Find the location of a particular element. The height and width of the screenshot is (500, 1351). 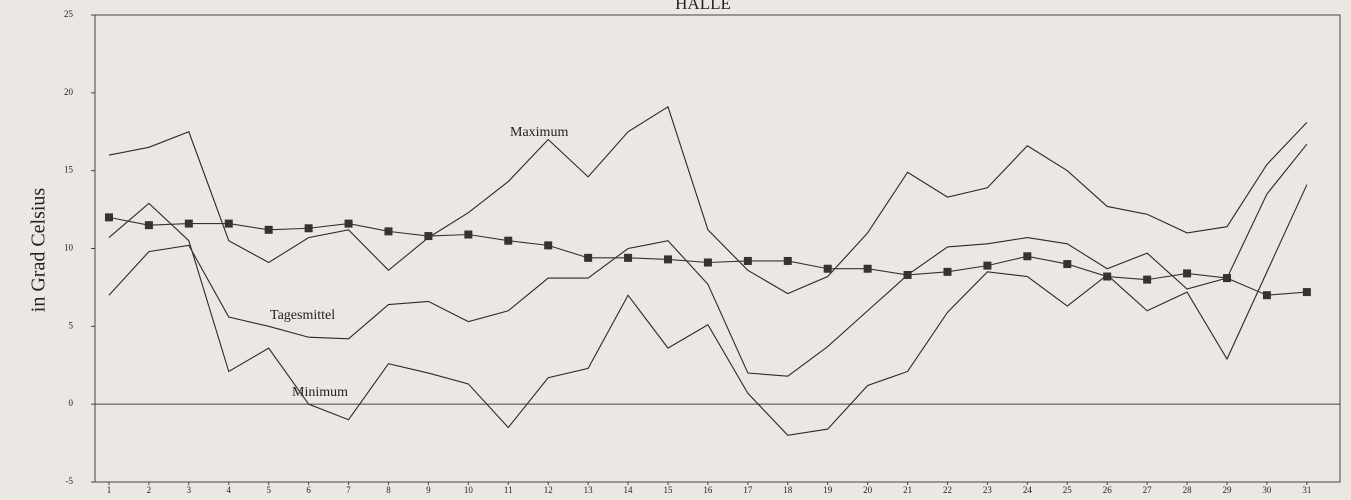

x-tick-label: 17 is located at coordinates (748, 490).